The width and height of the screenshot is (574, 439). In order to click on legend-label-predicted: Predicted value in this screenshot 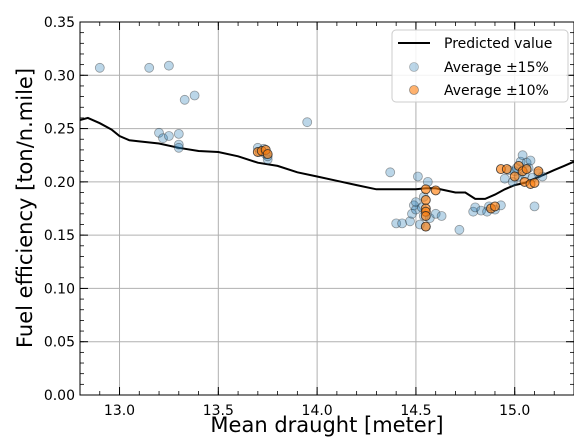, I will do `click(498, 44)`.